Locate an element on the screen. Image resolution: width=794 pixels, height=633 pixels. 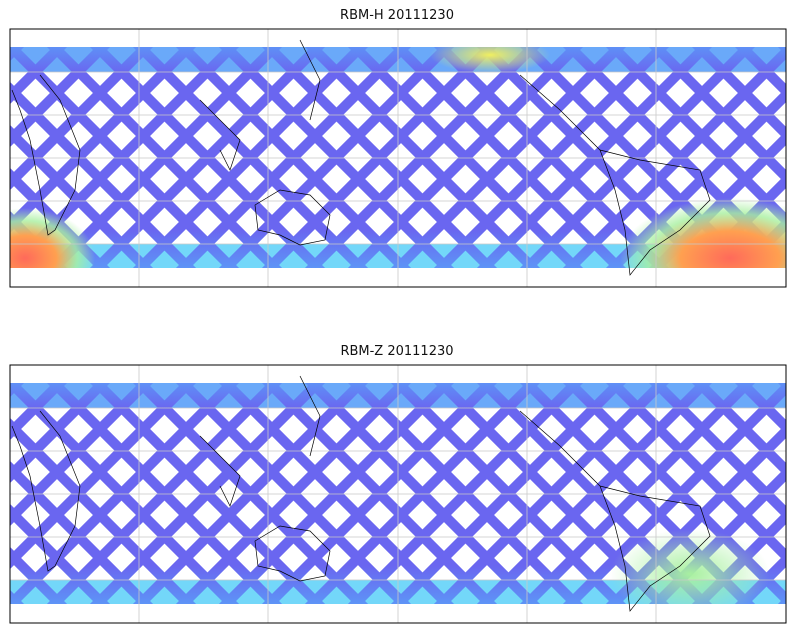
panel-title-rbm-h: RBM-H 20111230 is located at coordinates (397, 15).